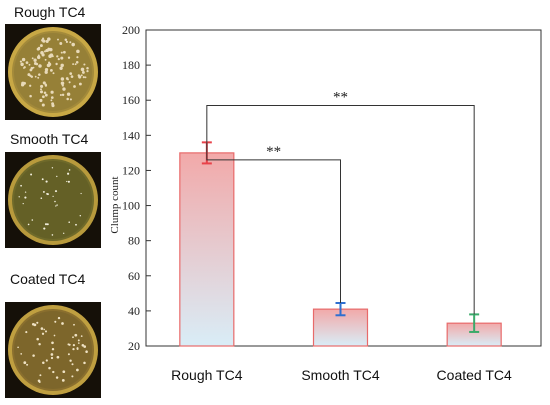 Image resolution: width=550 pixels, height=405 pixels. I want to click on y-tick-label: 200, so click(131, 30).